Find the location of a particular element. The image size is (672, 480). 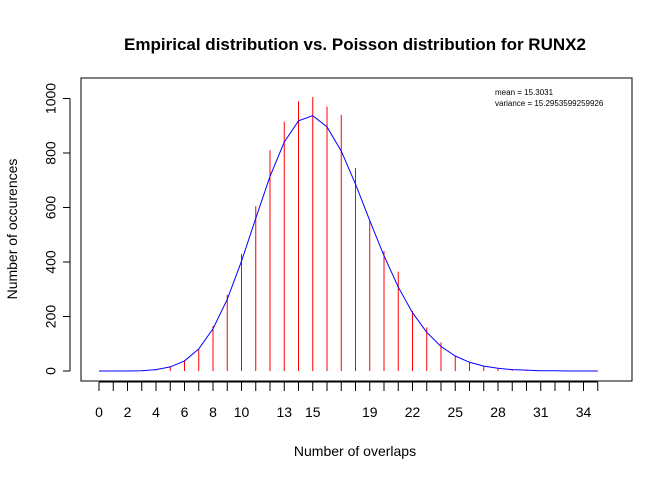

x-tick-label: 4 is located at coordinates (156, 412).